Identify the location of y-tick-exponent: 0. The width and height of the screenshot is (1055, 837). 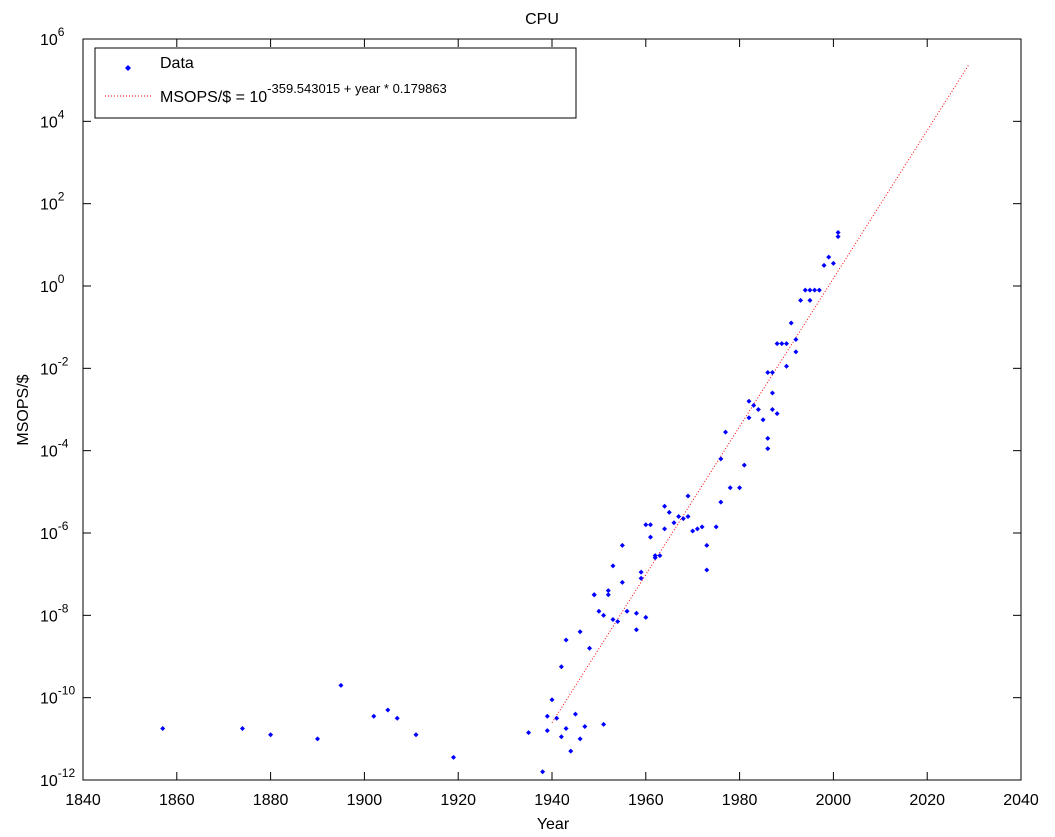
(61, 279).